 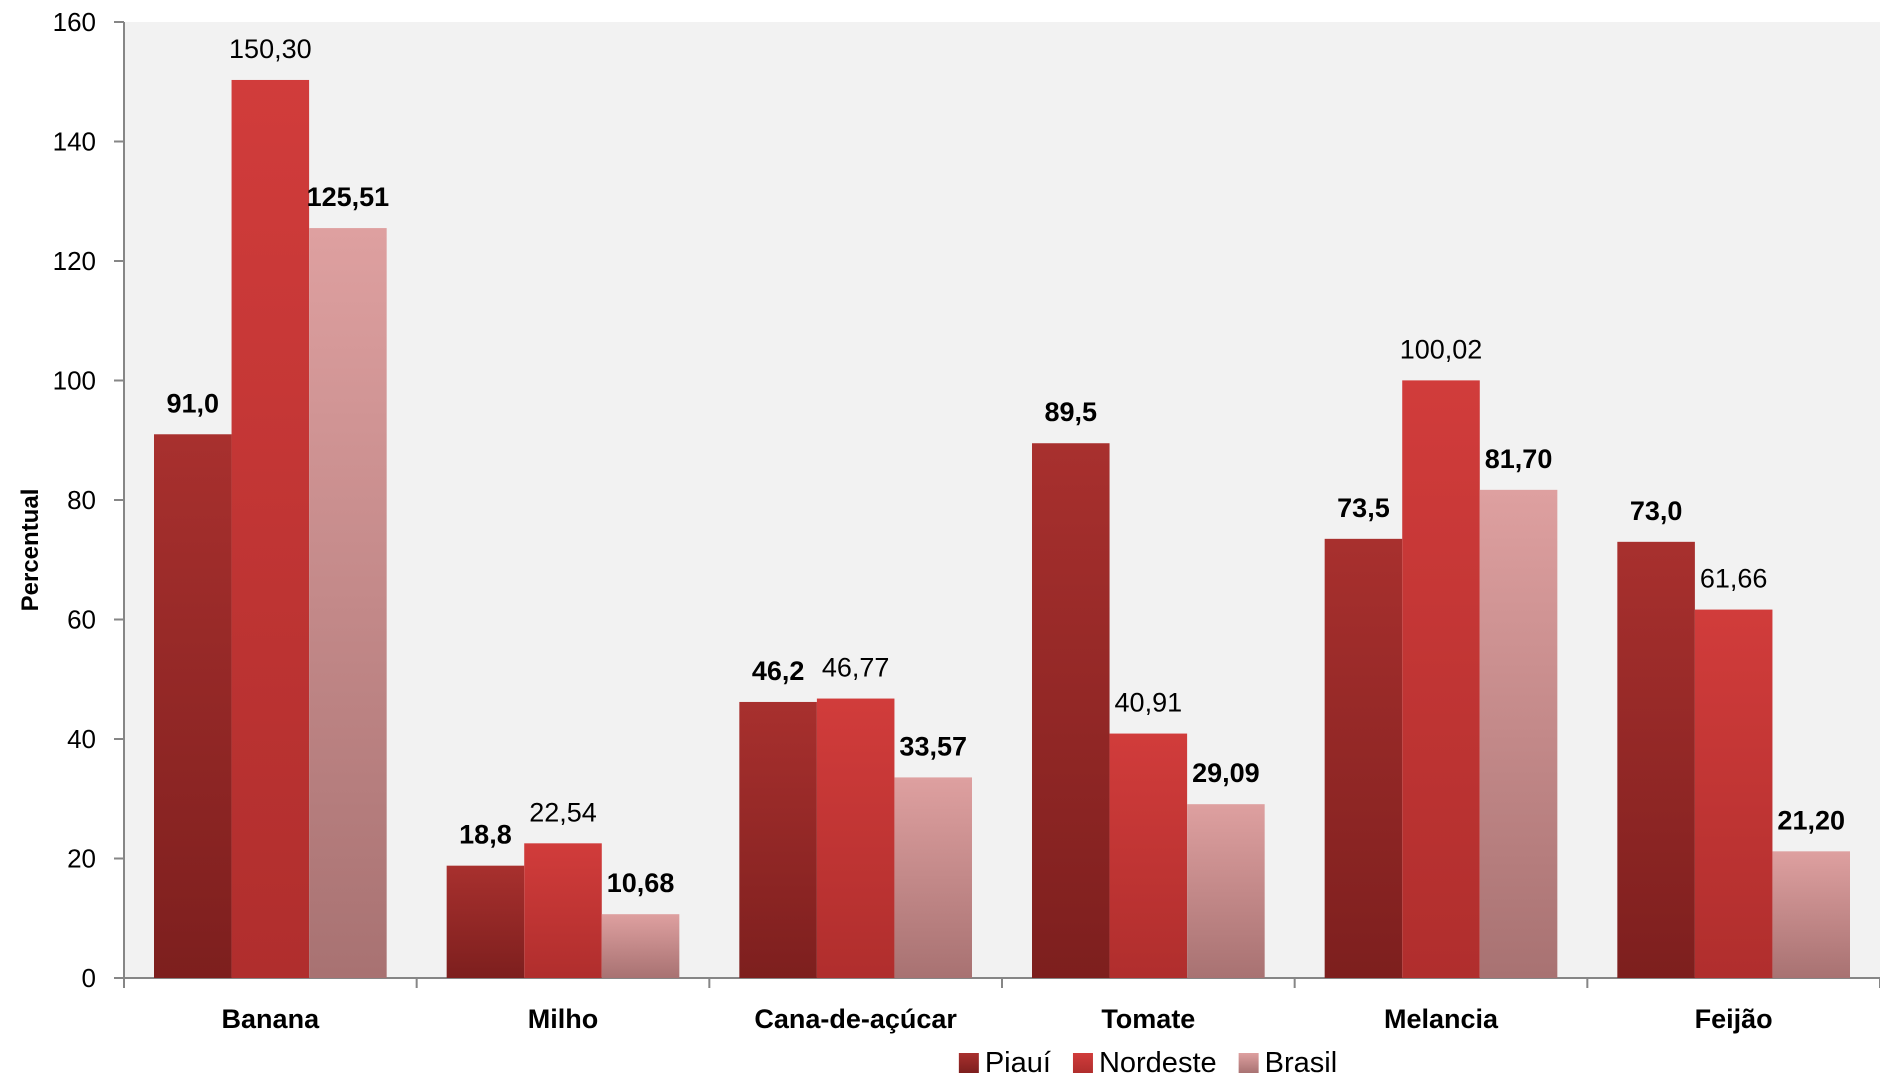 What do you see at coordinates (1301, 1063) in the screenshot?
I see `legend-label: Brasil` at bounding box center [1301, 1063].